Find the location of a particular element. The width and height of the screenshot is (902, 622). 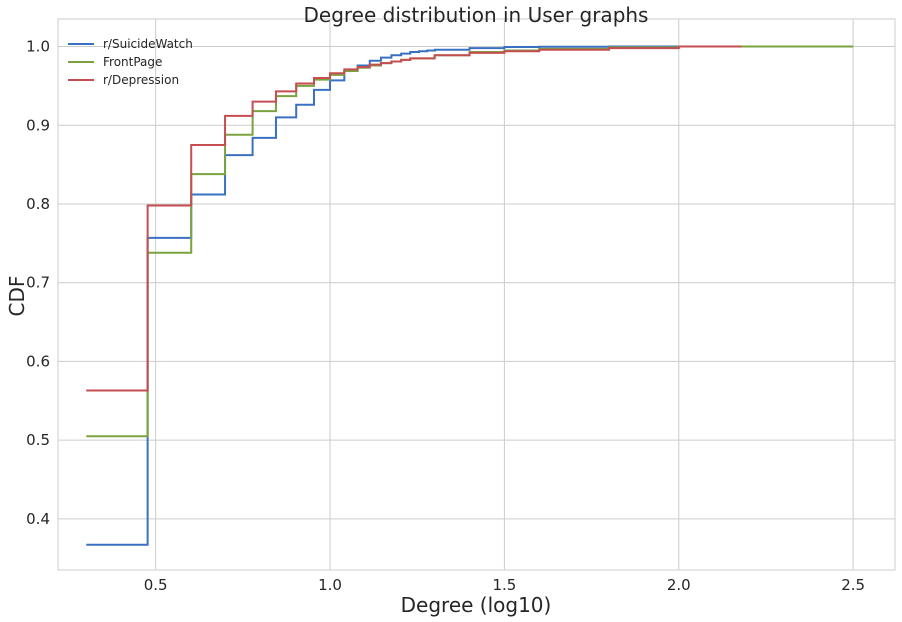

y-tick-label: 0.9 is located at coordinates (38, 125).